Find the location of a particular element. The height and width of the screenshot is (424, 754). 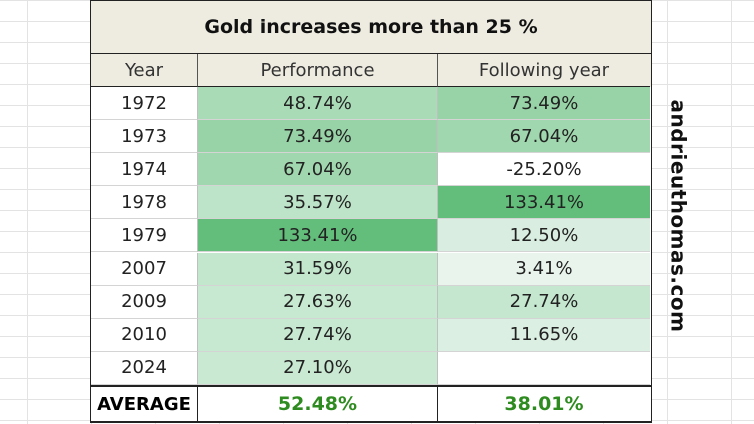

year-cell: 2009 is located at coordinates (144, 302).